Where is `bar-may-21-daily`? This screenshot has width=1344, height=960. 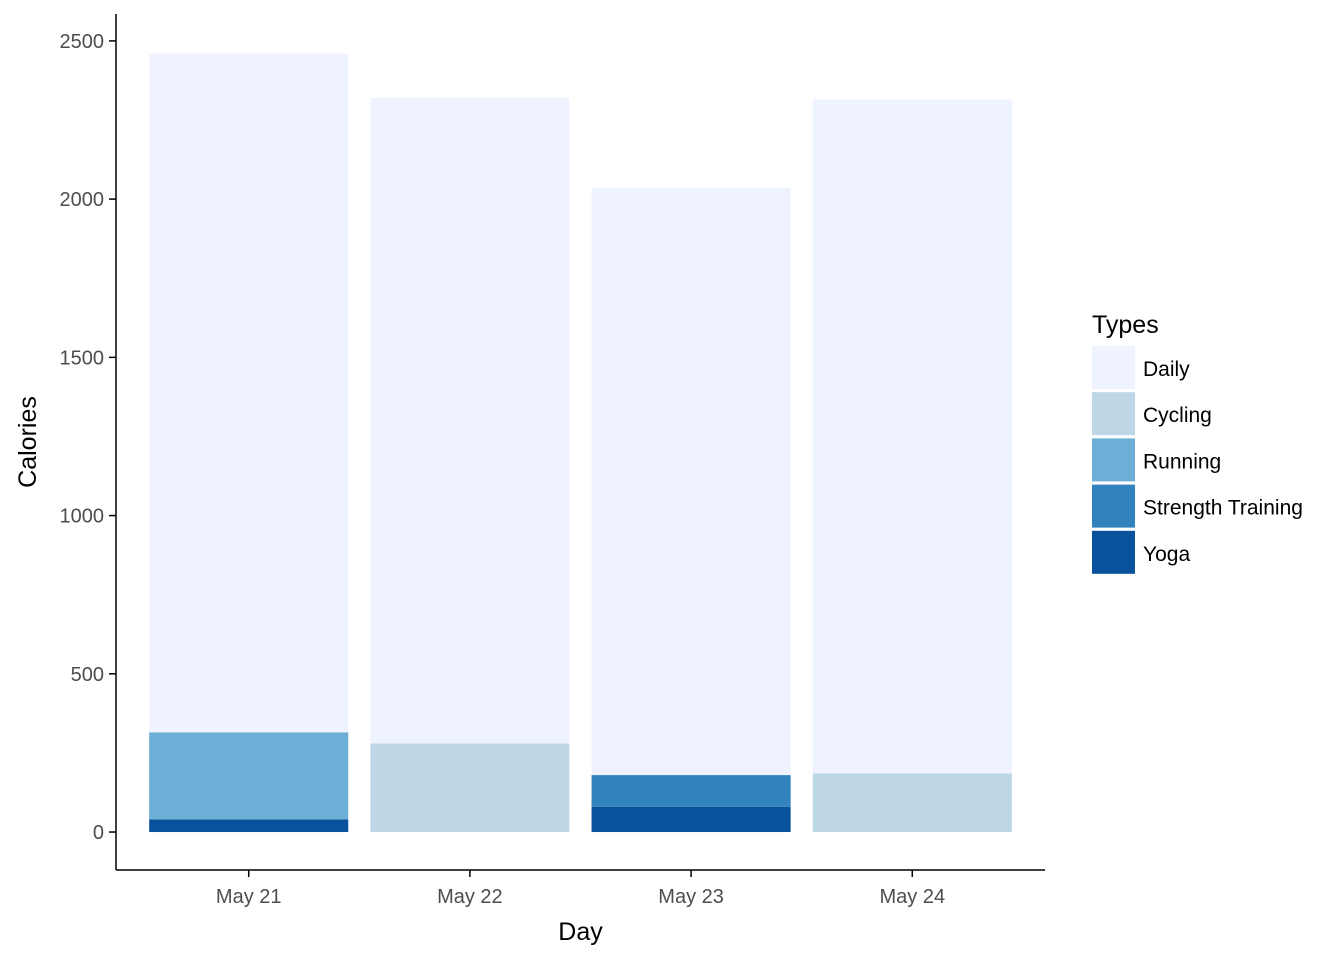
bar-may-21-daily is located at coordinates (249, 393).